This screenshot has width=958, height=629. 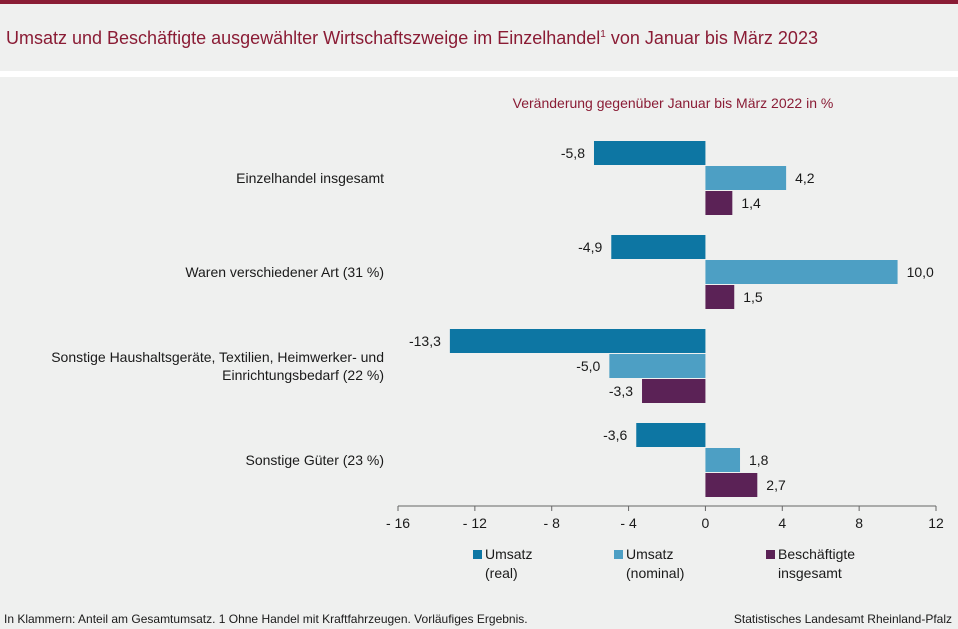 What do you see at coordinates (706, 523) in the screenshot?
I see `x-tick-label: 0` at bounding box center [706, 523].